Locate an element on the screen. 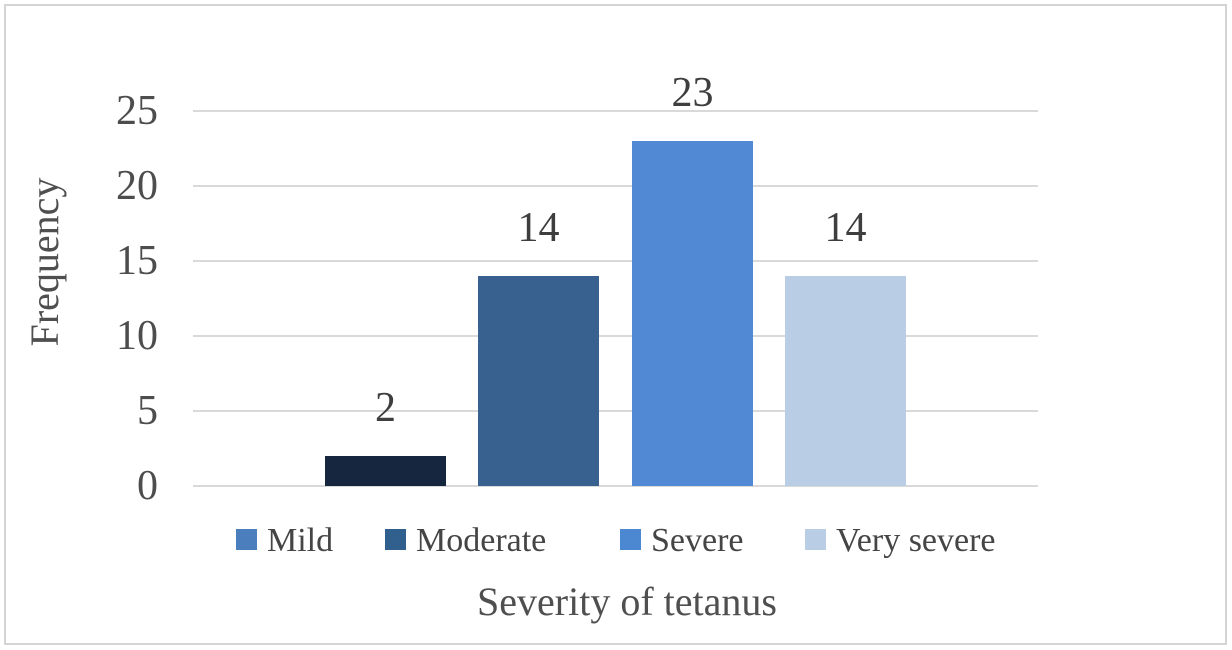 The height and width of the screenshot is (650, 1232). legend-swatch-icon-very-severe is located at coordinates (815, 539).